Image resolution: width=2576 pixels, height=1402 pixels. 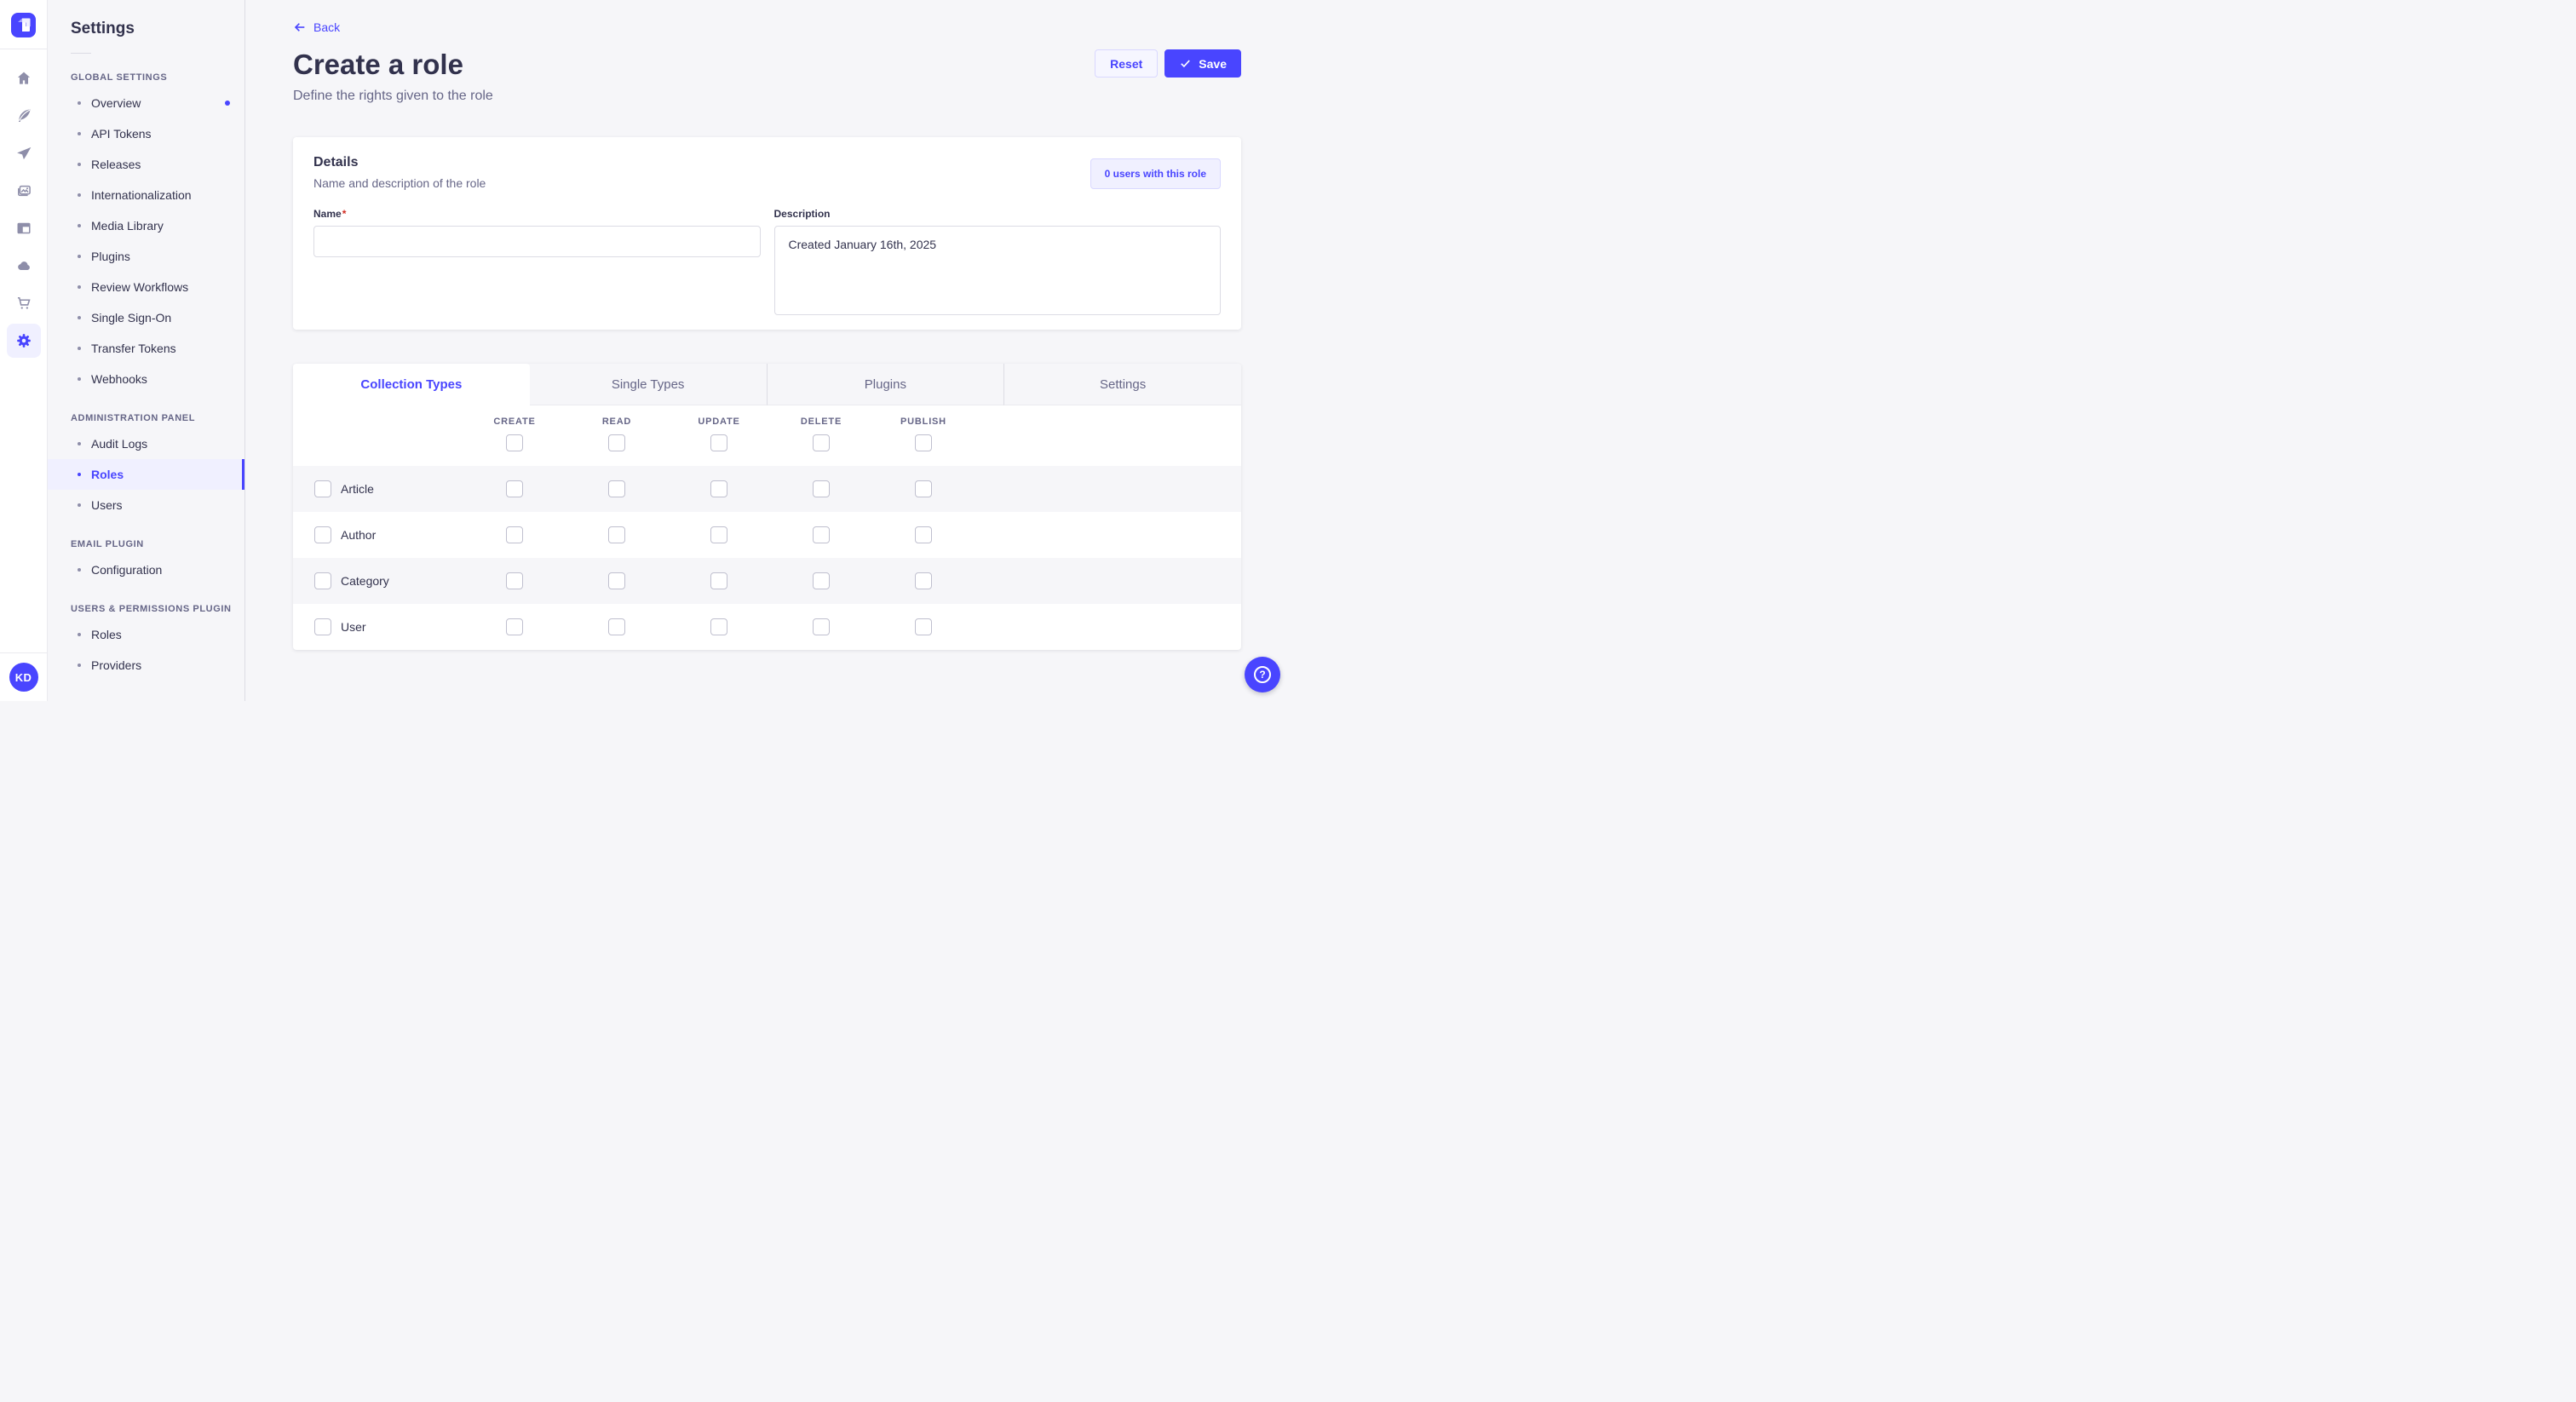 What do you see at coordinates (146, 103) in the screenshot?
I see `sidebar-item-overview: Overview` at bounding box center [146, 103].